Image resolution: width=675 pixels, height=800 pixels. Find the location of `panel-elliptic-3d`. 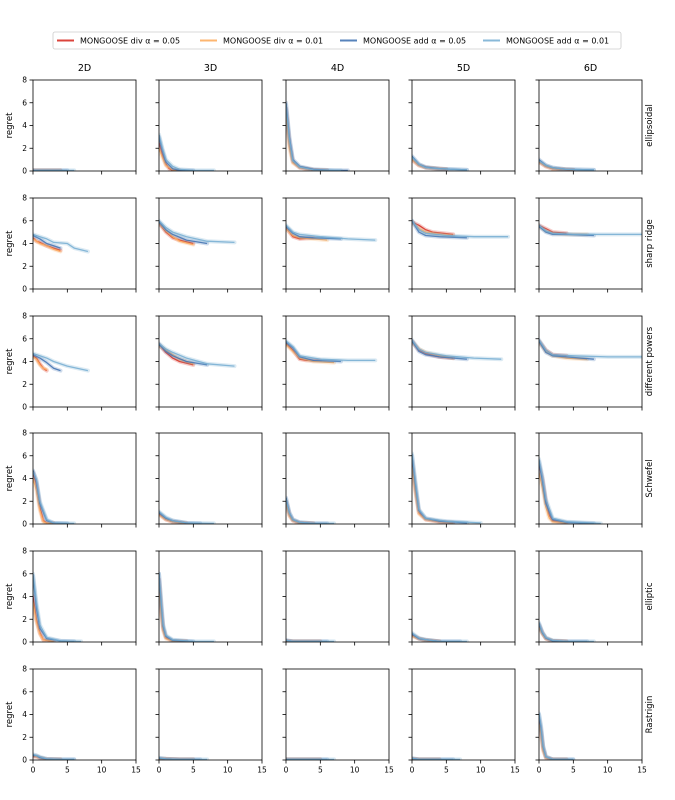

panel-elliptic-3d is located at coordinates (209, 598).